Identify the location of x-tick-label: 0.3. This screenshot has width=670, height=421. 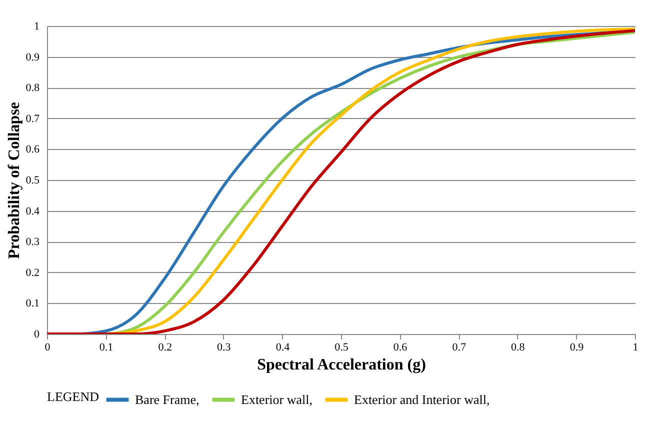
(224, 348).